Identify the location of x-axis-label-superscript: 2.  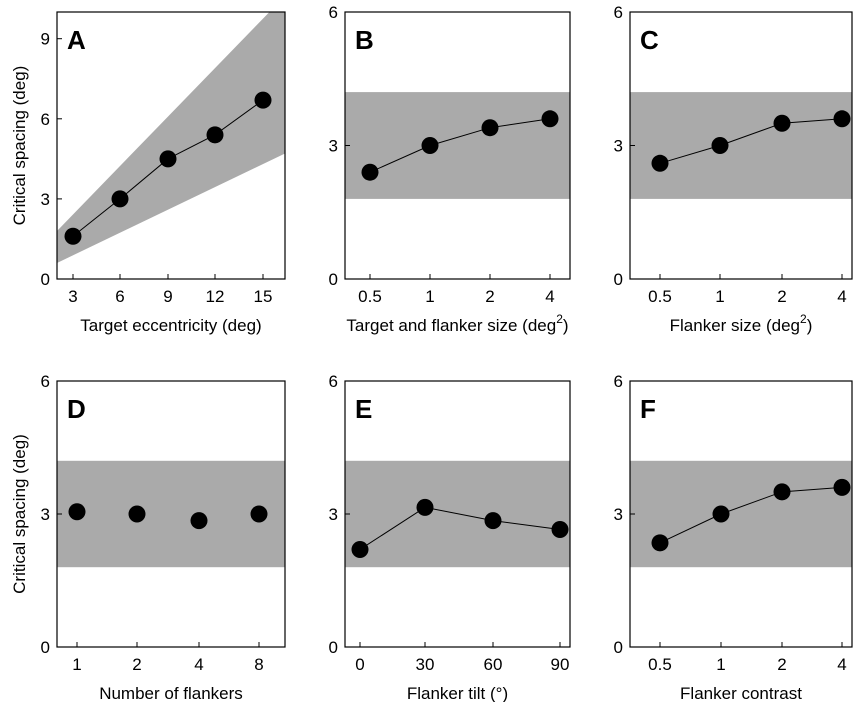
(803, 319).